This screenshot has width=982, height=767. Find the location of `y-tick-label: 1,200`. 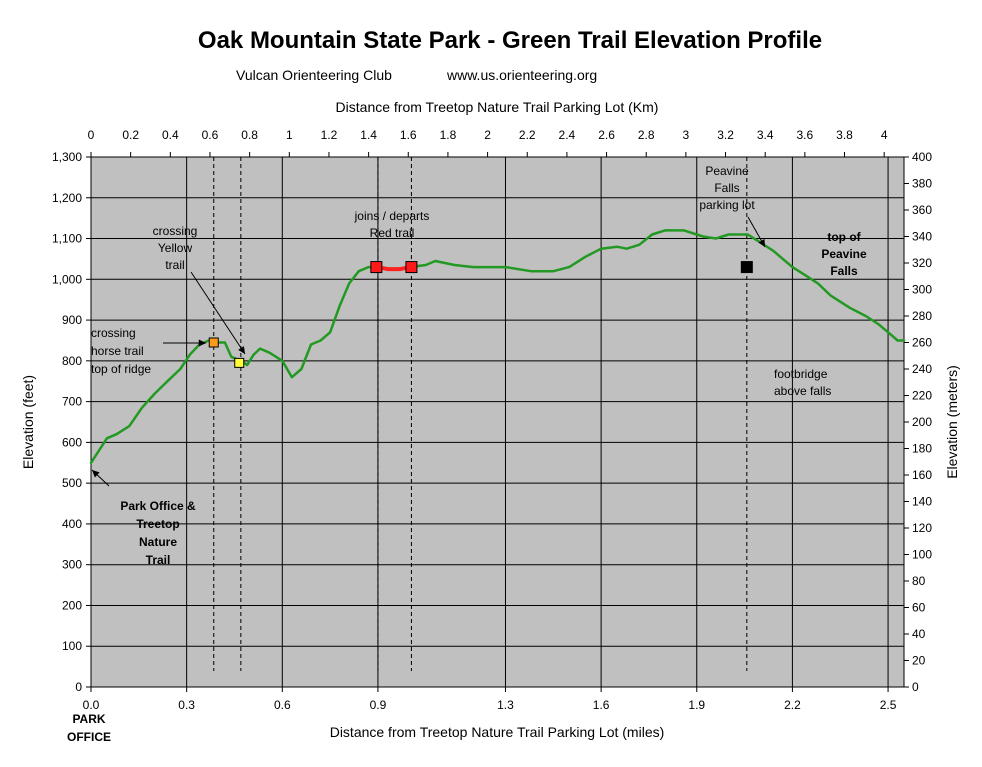

y-tick-label: 1,200 is located at coordinates (67, 198).